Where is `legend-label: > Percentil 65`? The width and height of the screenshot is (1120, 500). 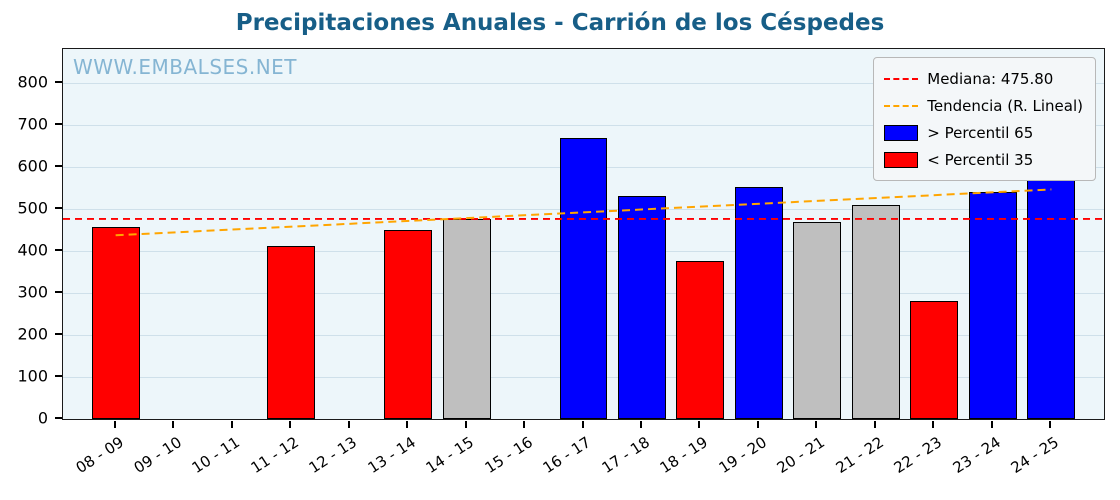
legend-label: > Percentil 65 is located at coordinates (980, 132).